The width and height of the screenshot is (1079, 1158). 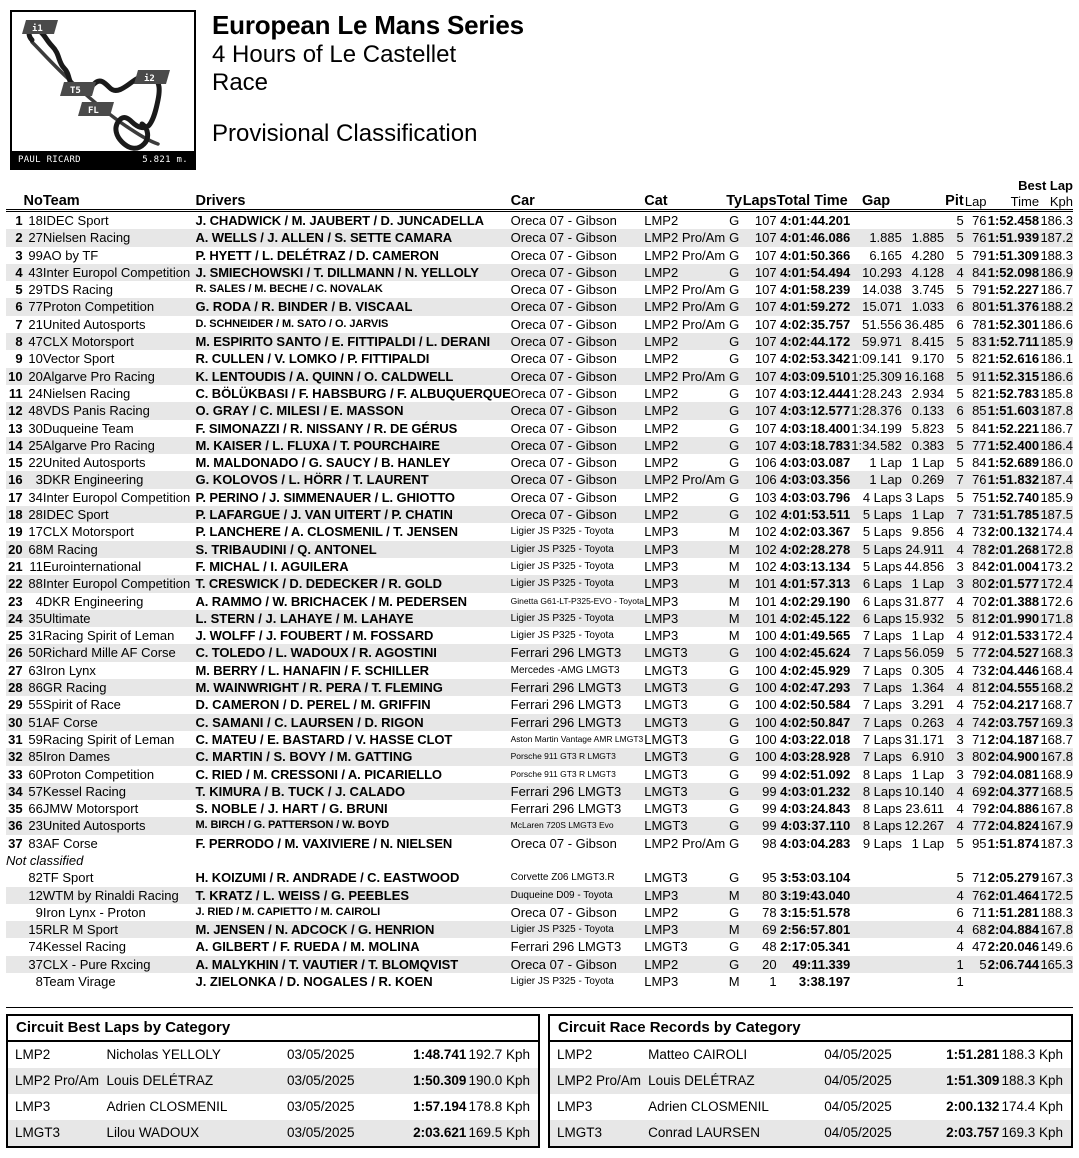 I want to click on row-drivers: P. HYETT / L. DELÉTRAZ / D. CAMERON, so click(x=317, y=255).